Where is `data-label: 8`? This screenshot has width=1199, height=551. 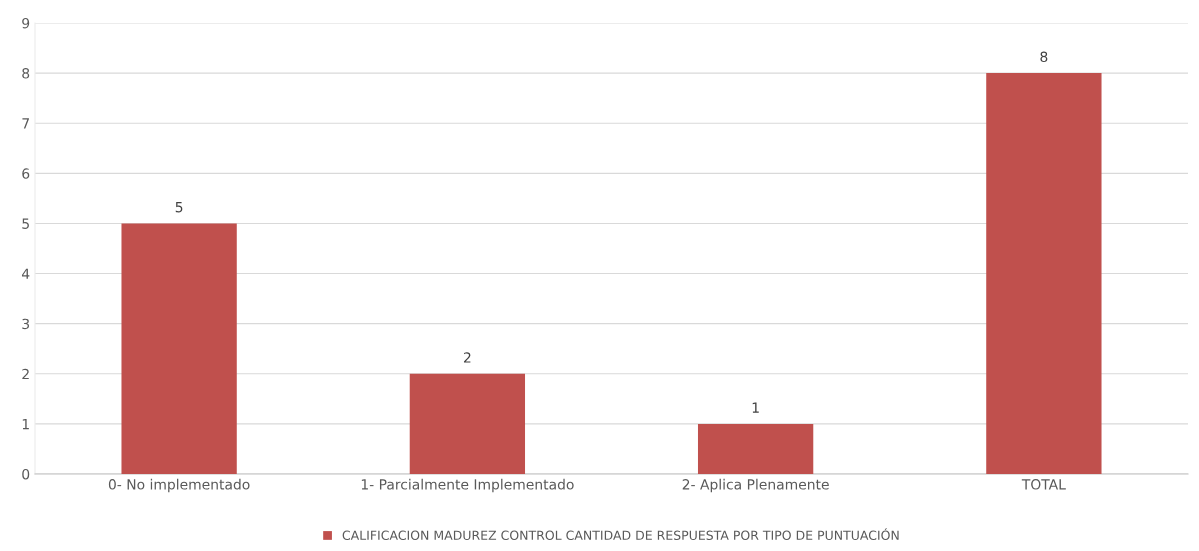
data-label: 8 is located at coordinates (1044, 57).